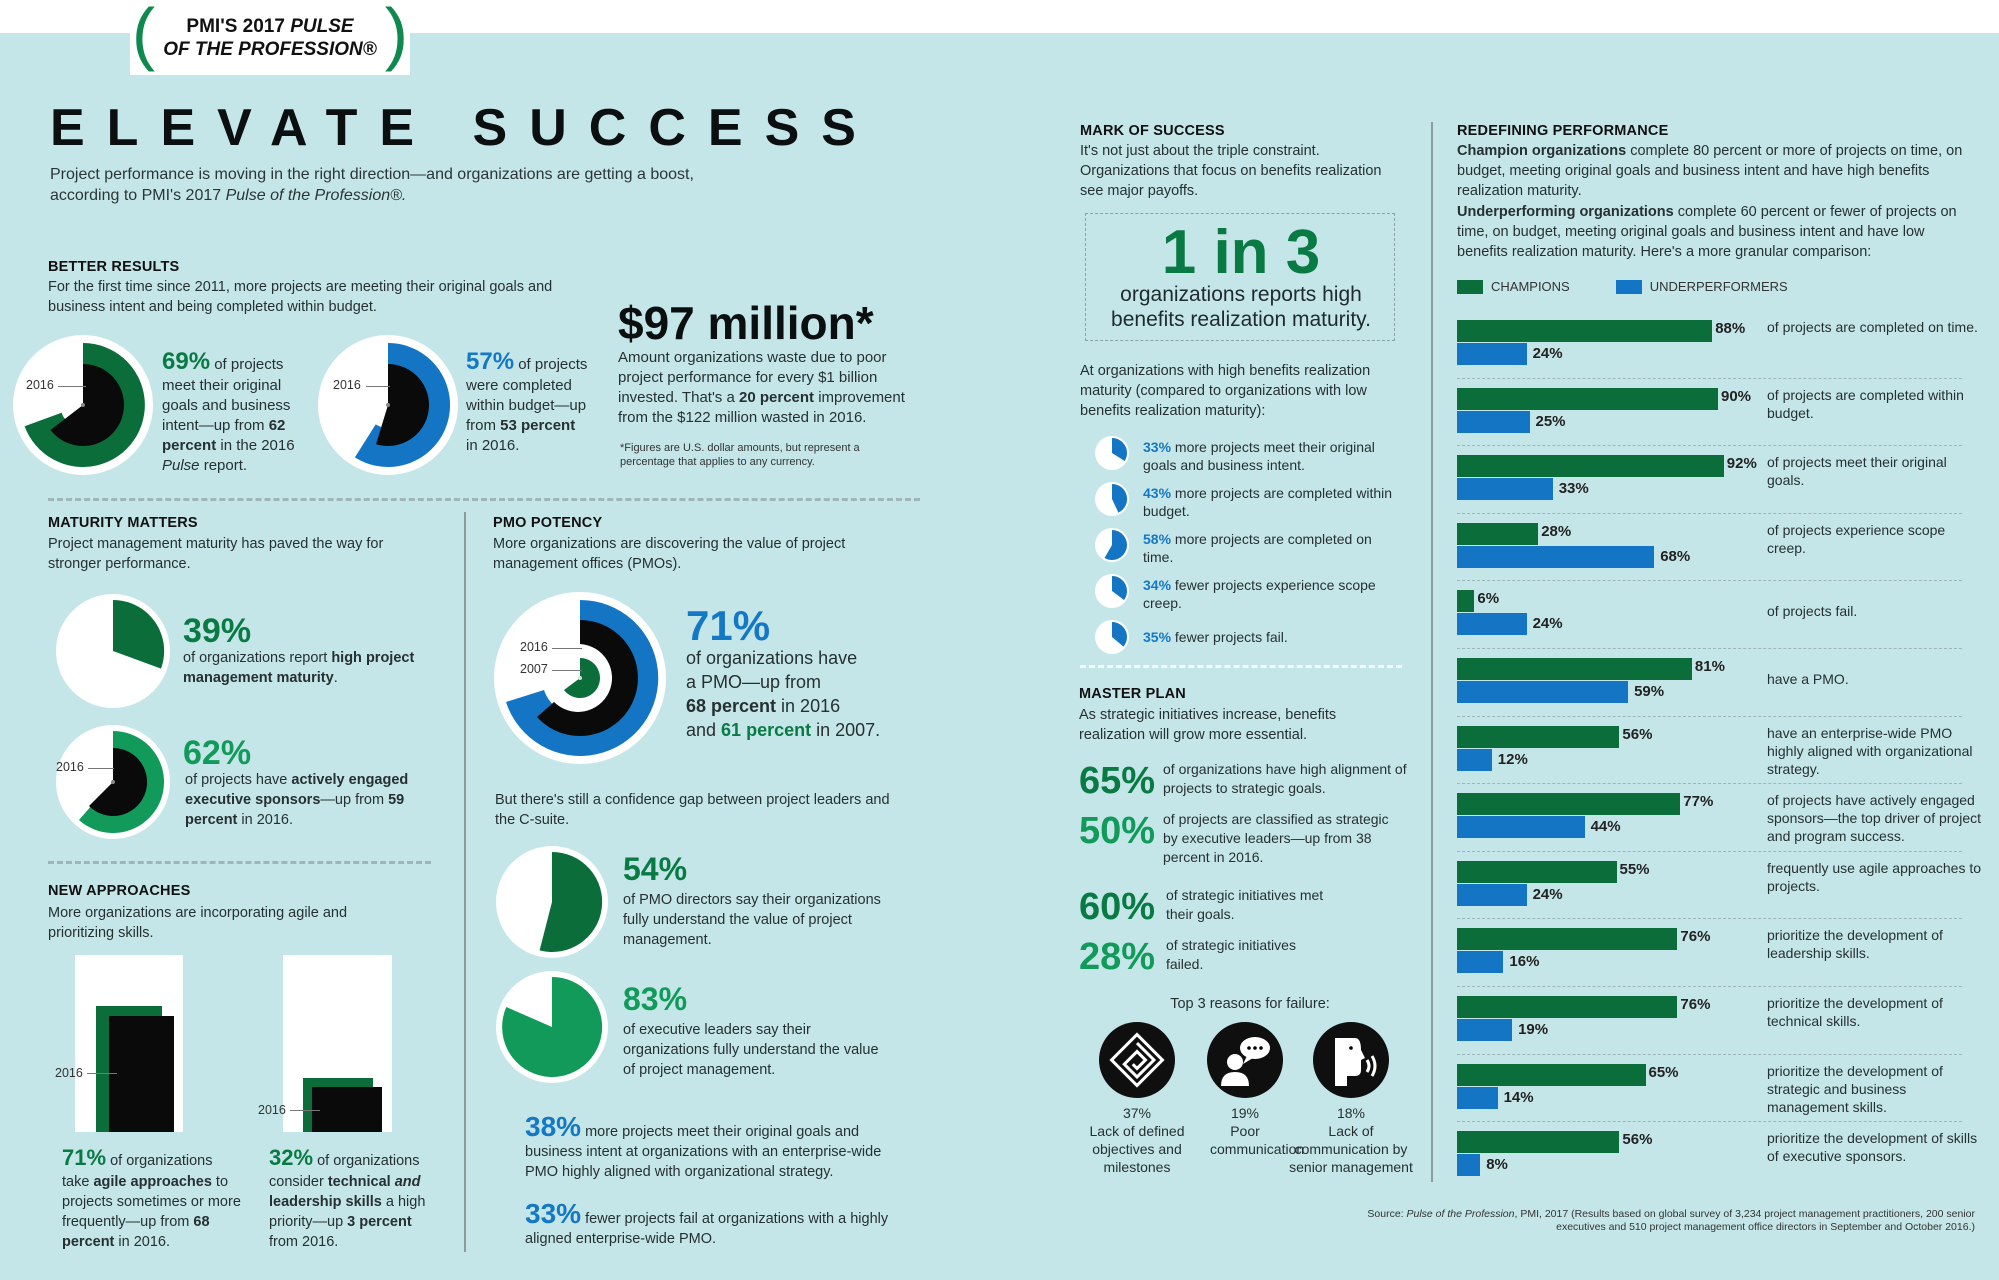 This screenshot has width=1999, height=1280. I want to click on budget-2016-label: 2016, so click(347, 385).